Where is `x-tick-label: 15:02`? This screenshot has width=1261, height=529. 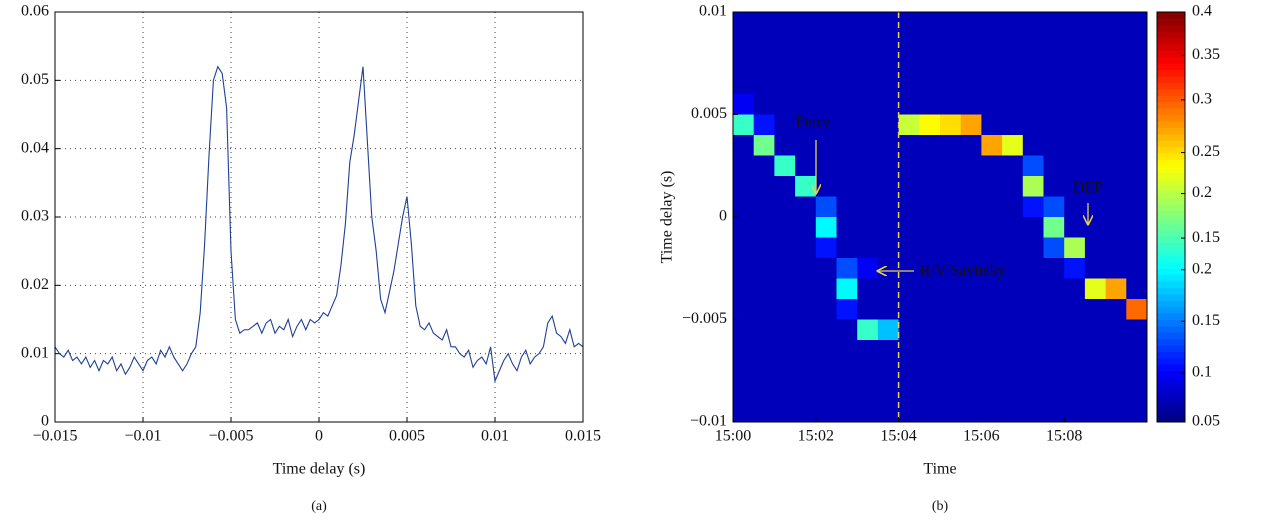 x-tick-label: 15:02 is located at coordinates (816, 436).